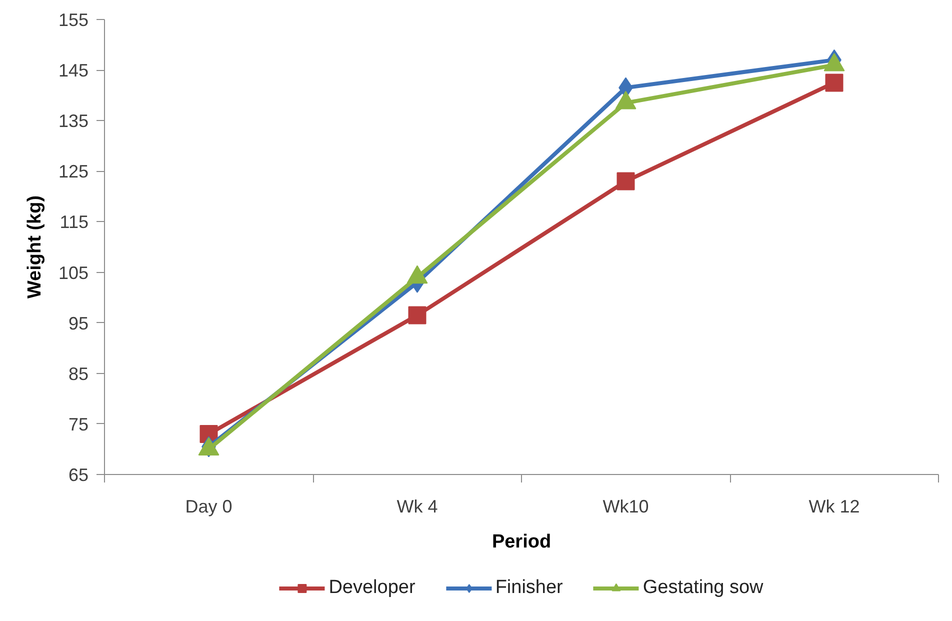  Describe the element at coordinates (417, 506) in the screenshot. I see `x-tick-label: Wk 4` at that location.